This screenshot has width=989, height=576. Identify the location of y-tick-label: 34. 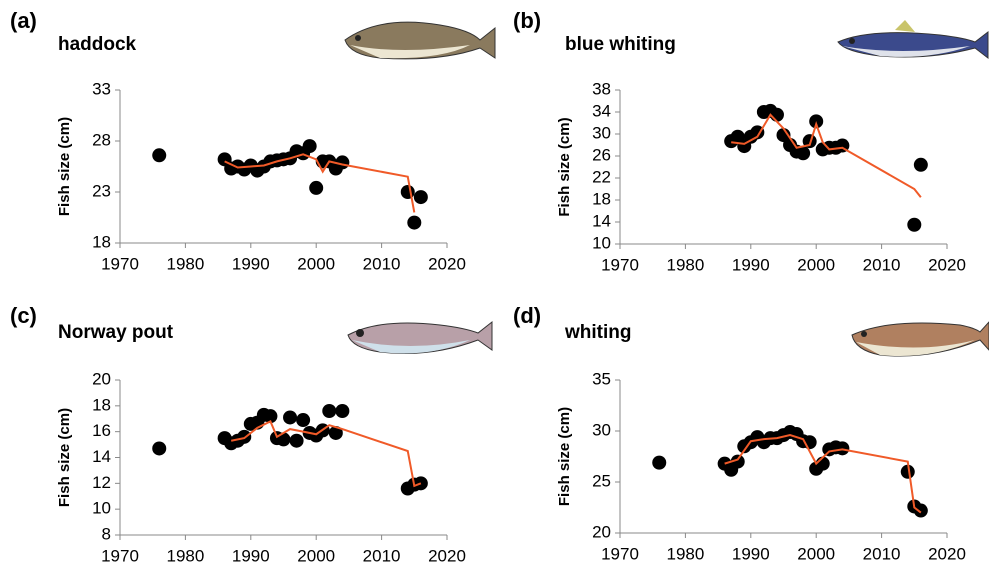
(601, 110).